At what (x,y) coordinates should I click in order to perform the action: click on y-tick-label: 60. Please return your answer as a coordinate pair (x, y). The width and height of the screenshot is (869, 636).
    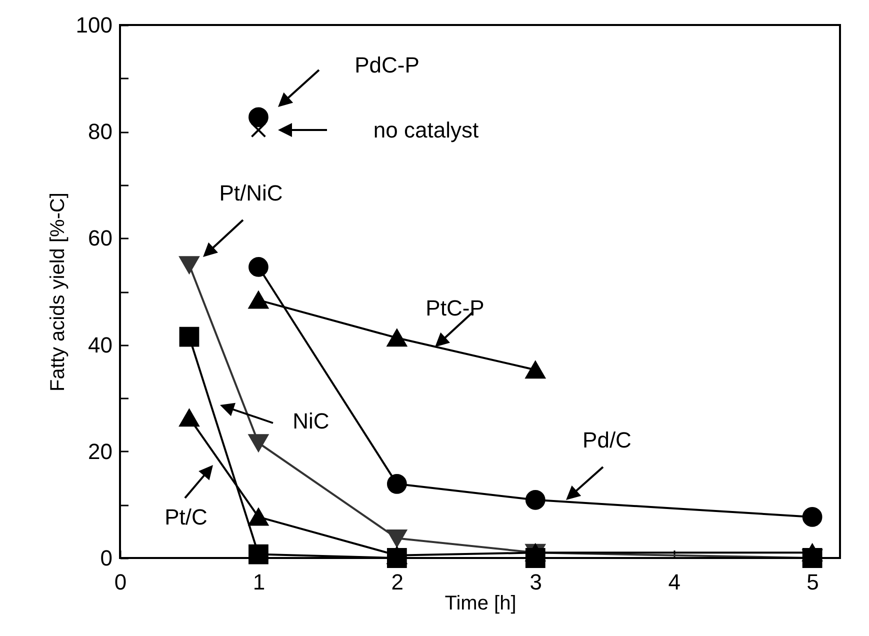
    Looking at the image, I should click on (100, 238).